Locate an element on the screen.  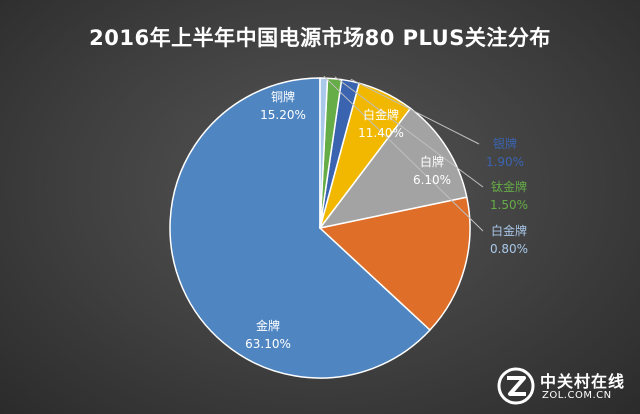
slice-label-value-4: 1.90% is located at coordinates (505, 162).